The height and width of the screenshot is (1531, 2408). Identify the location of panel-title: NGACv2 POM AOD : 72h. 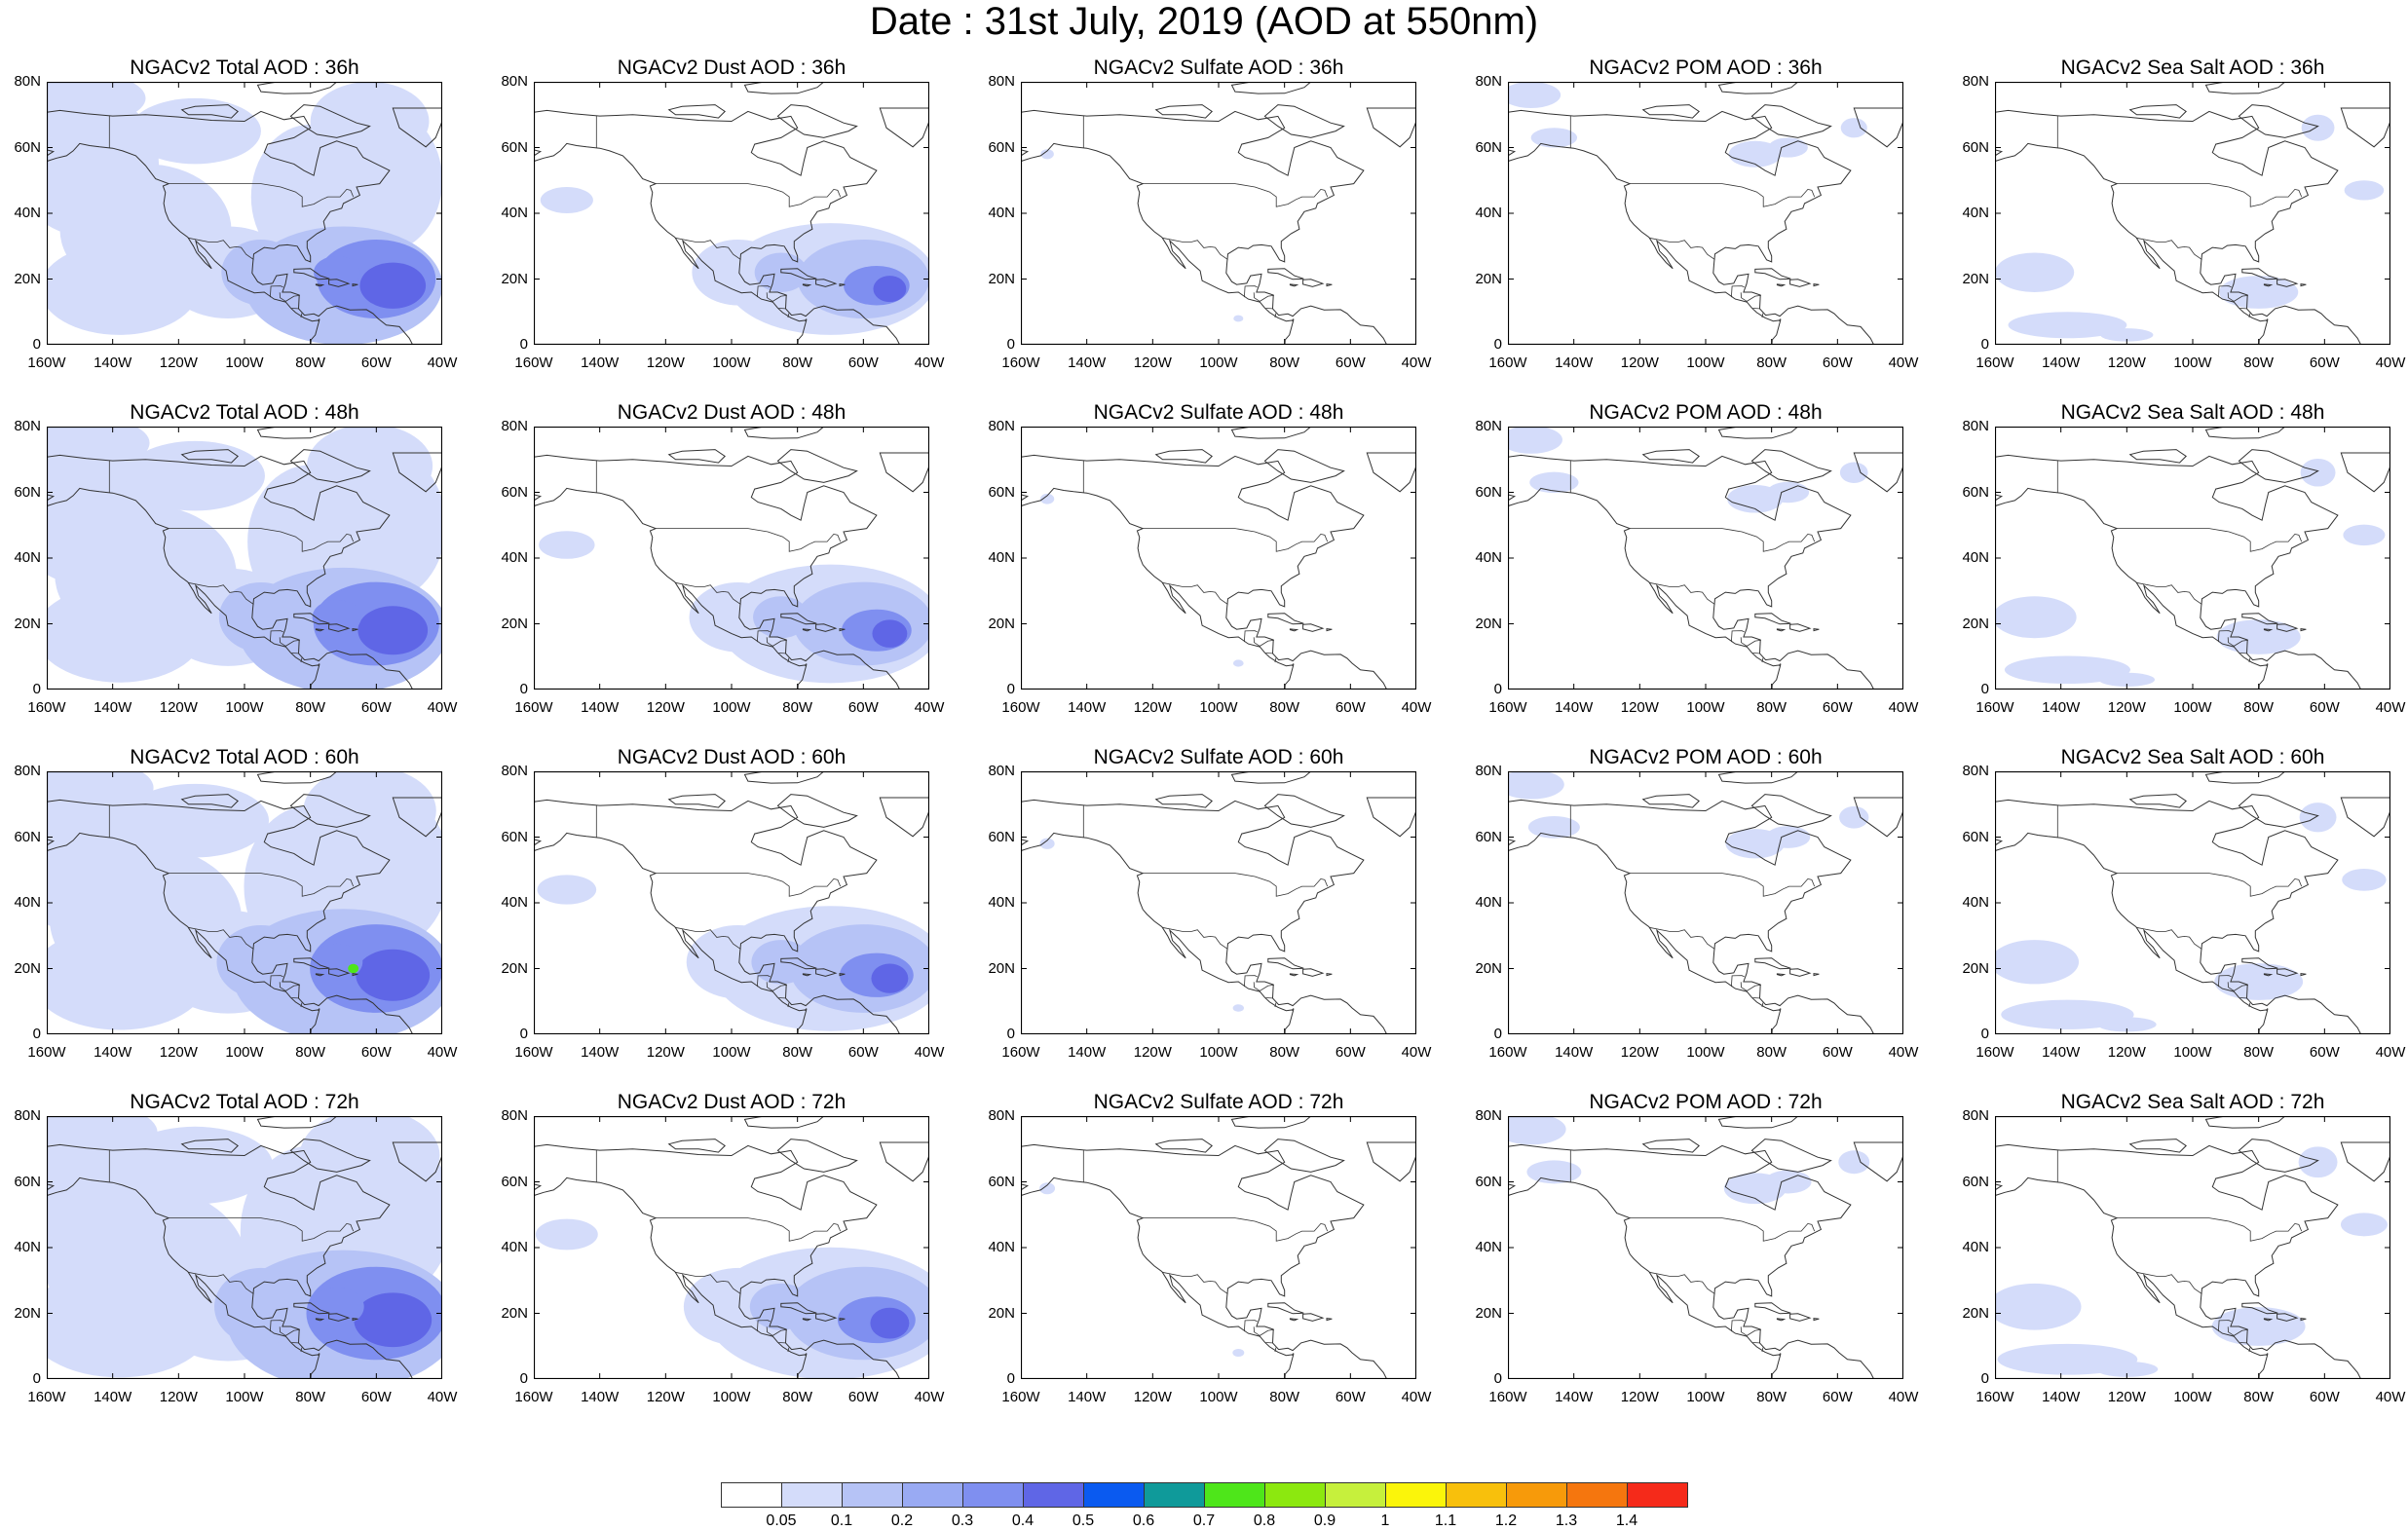
(1706, 1102).